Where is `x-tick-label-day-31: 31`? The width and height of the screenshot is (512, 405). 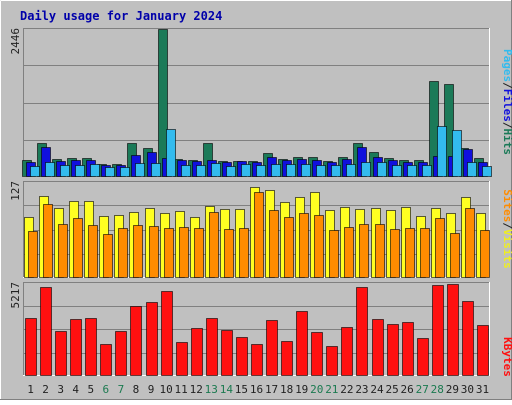 x-tick-label-day-31: 31 is located at coordinates (482, 389).